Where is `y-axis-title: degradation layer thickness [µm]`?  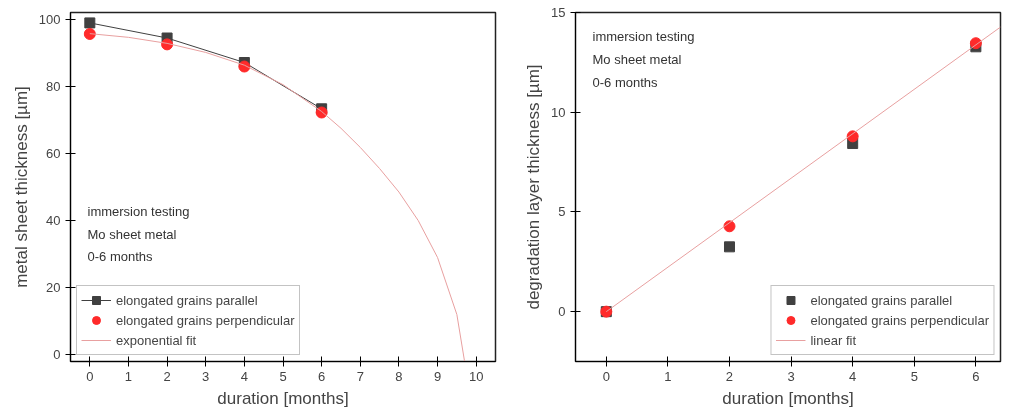
y-axis-title: degradation layer thickness [µm] is located at coordinates (534, 187).